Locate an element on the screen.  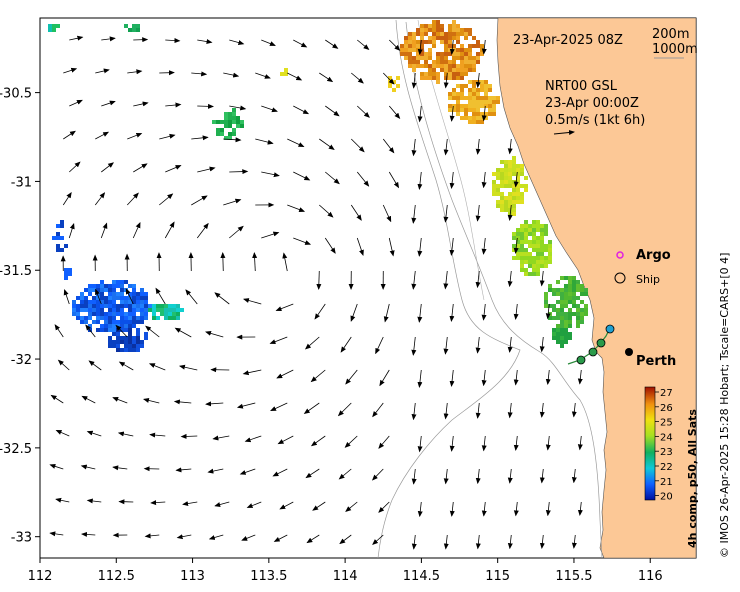
y-tick-label: -33 is located at coordinates (21, 538).